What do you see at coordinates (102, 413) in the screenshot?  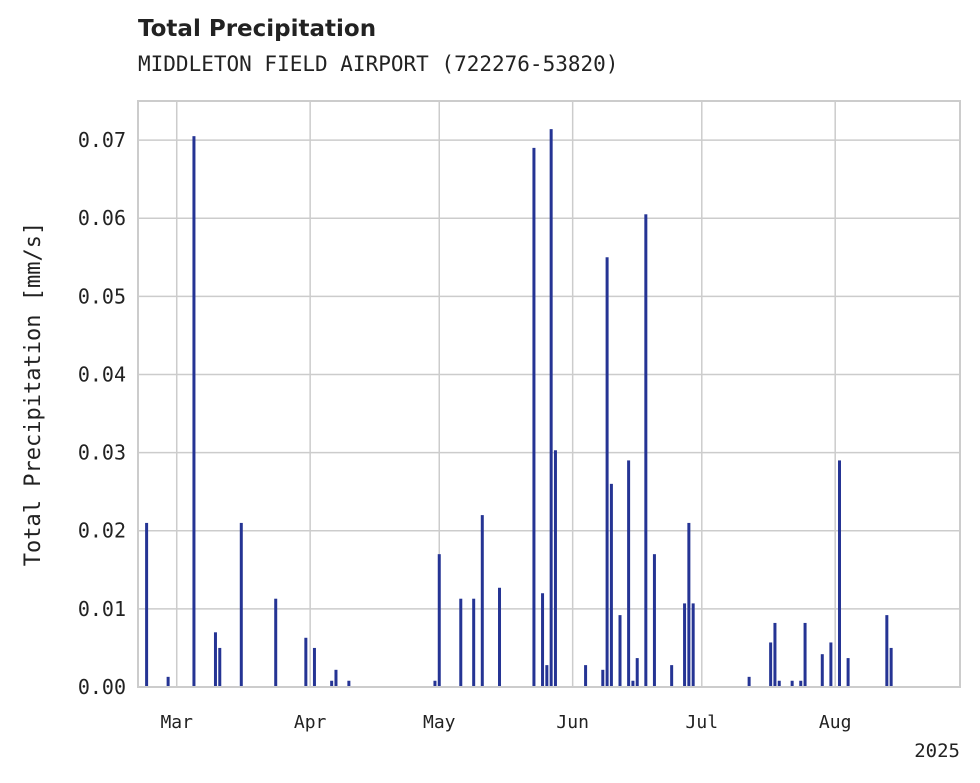 I see `y-tick-labels: 0.00 0.01 0.02 0.03 0.04 0.05 0.06 0.07` at bounding box center [102, 413].